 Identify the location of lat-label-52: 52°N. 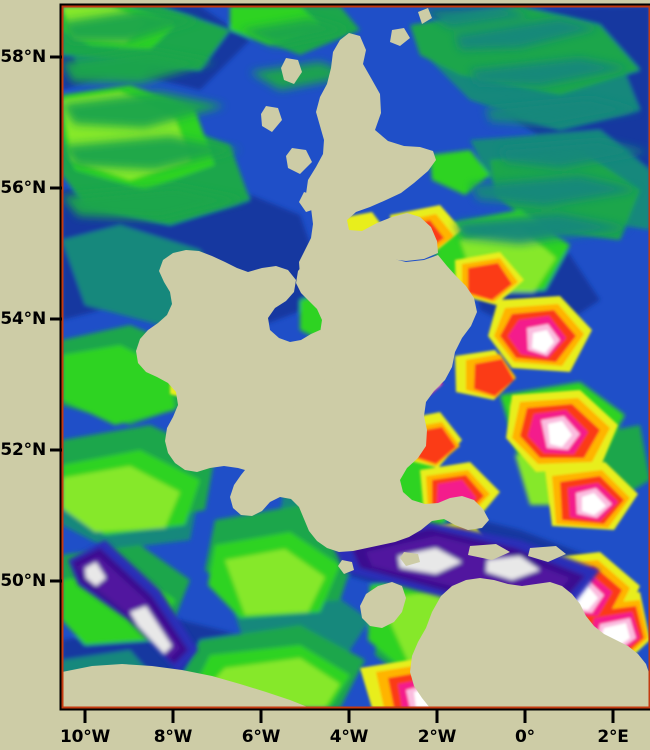
(23, 450).